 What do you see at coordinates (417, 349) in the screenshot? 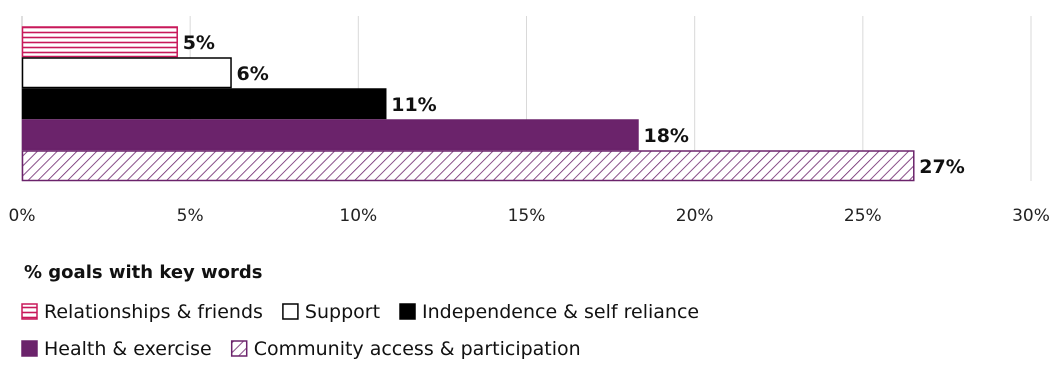
I see `legend-label: Community access & participation` at bounding box center [417, 349].